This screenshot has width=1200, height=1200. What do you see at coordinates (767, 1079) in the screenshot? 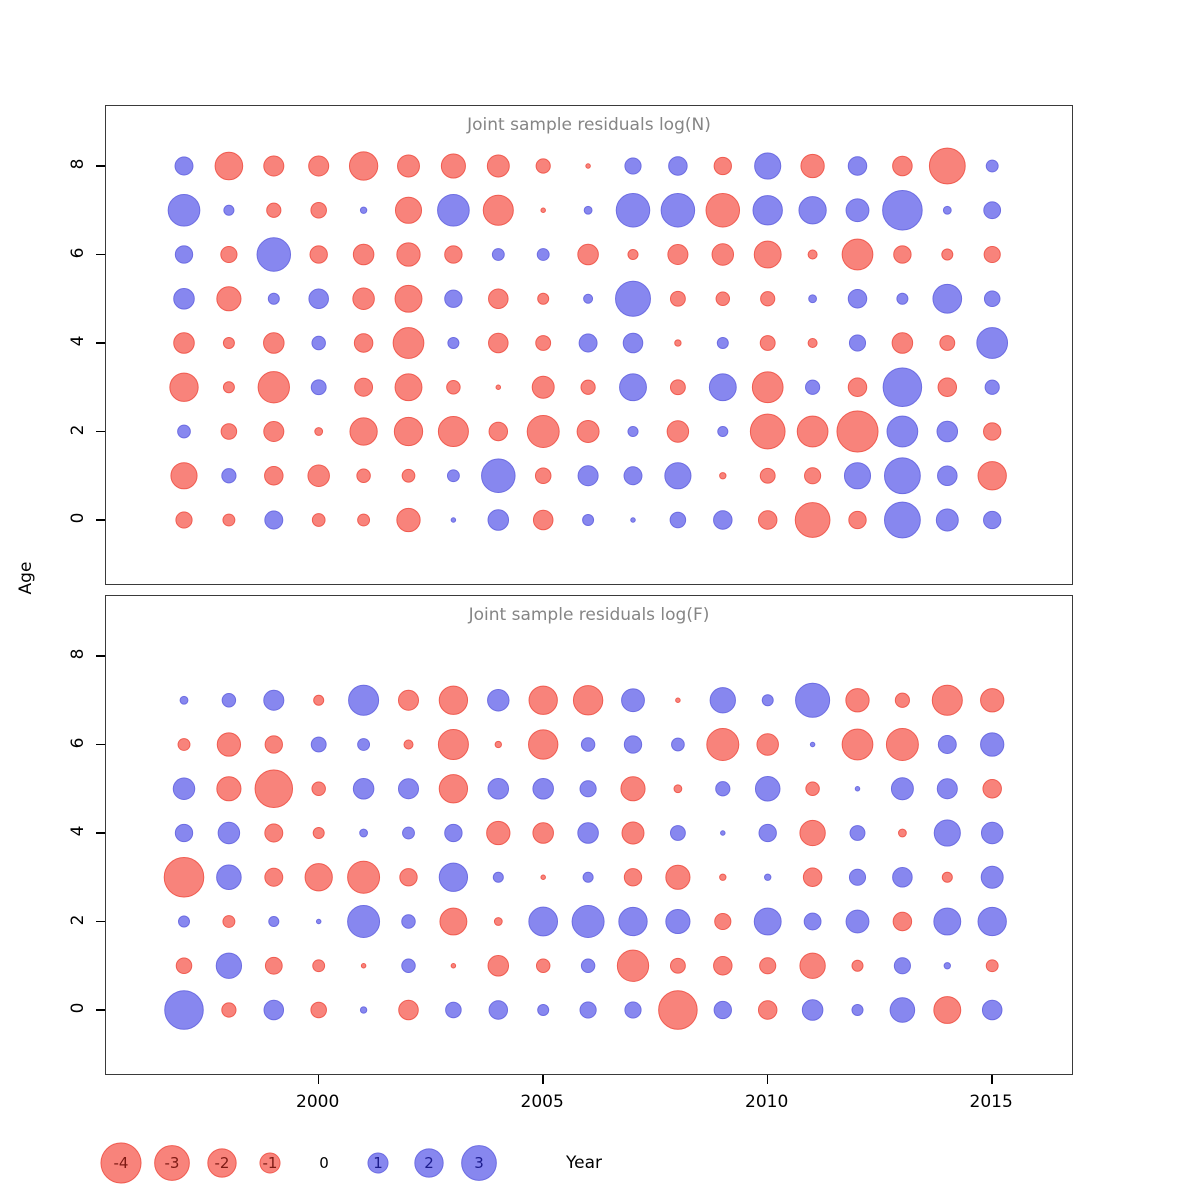
I see `x-tick-mark` at bounding box center [767, 1079].